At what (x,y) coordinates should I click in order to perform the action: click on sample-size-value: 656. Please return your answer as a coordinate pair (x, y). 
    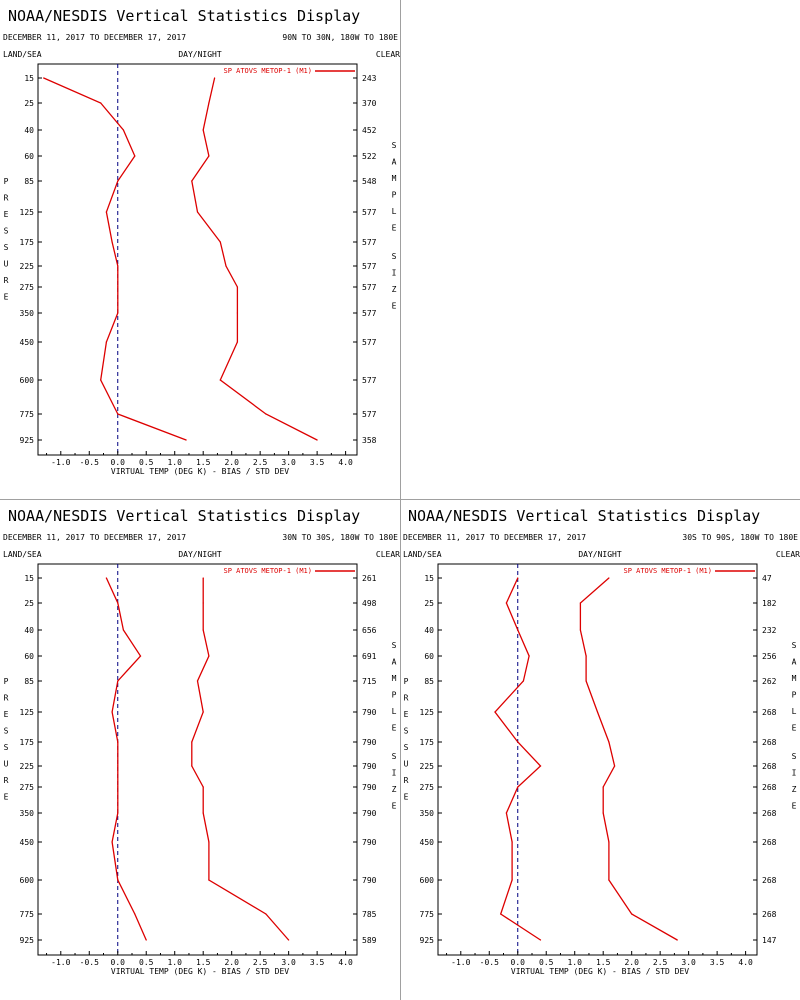
    Looking at the image, I should click on (369, 630).